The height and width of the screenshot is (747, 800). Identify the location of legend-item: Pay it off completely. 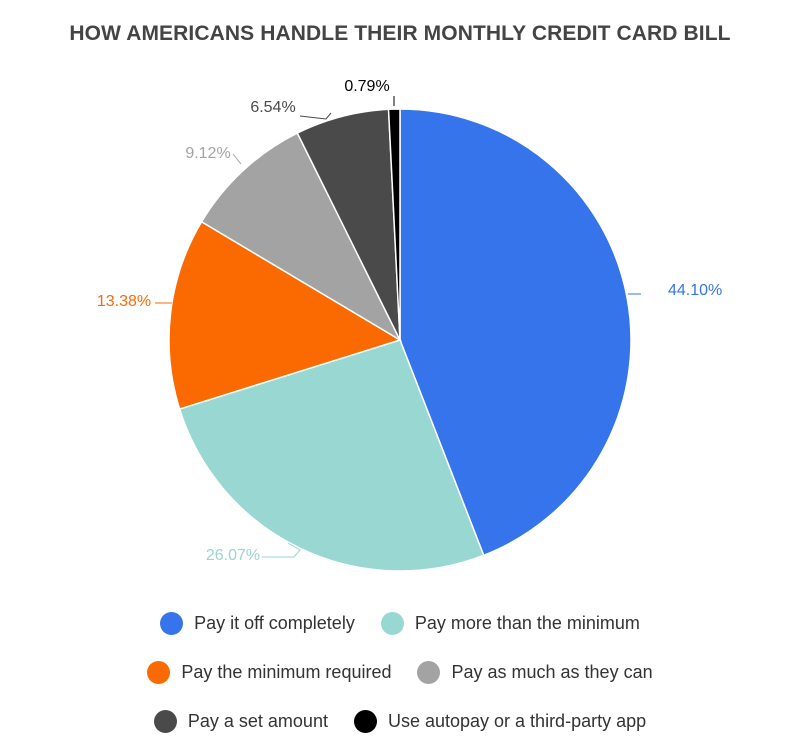
(257, 623).